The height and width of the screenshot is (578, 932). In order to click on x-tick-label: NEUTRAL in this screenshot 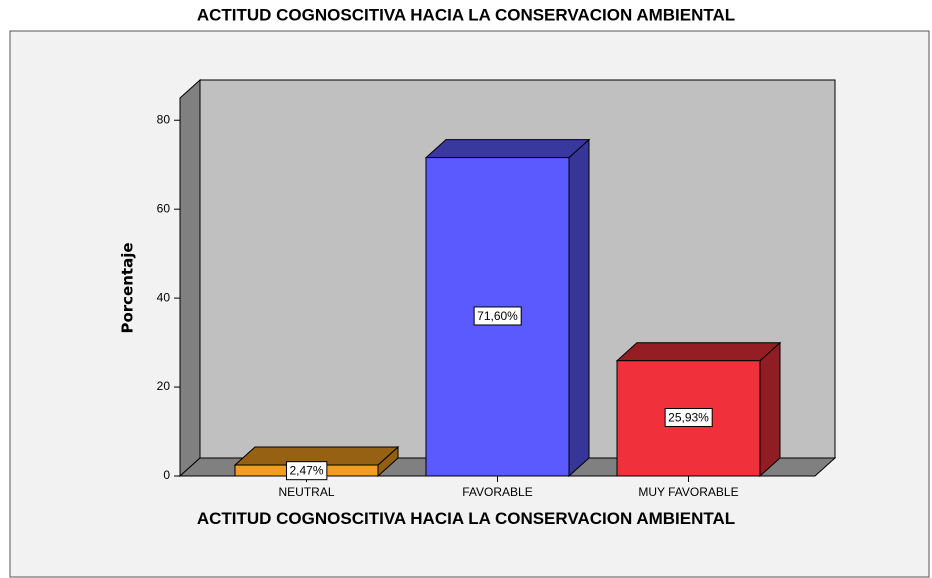, I will do `click(306, 492)`.